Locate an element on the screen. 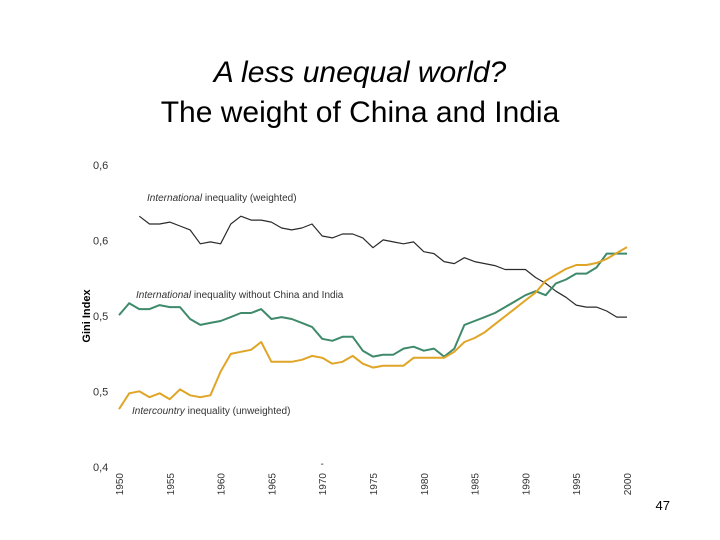 This screenshot has width=720, height=540. x-tick-label: 1980 is located at coordinates (425, 484).